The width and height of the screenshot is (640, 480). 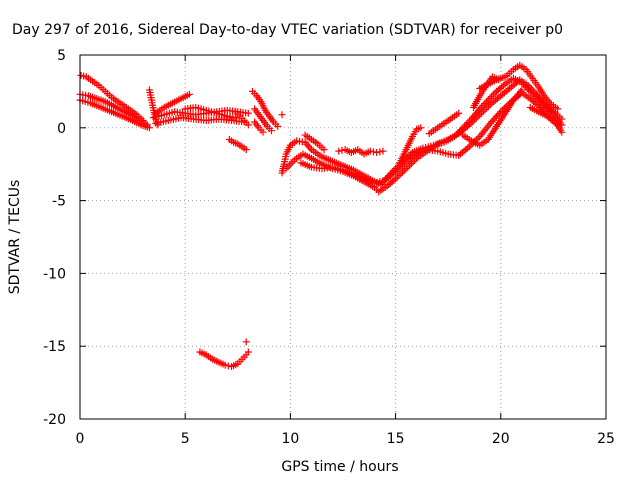 I want to click on y-tick-label: -15, so click(x=54, y=347).